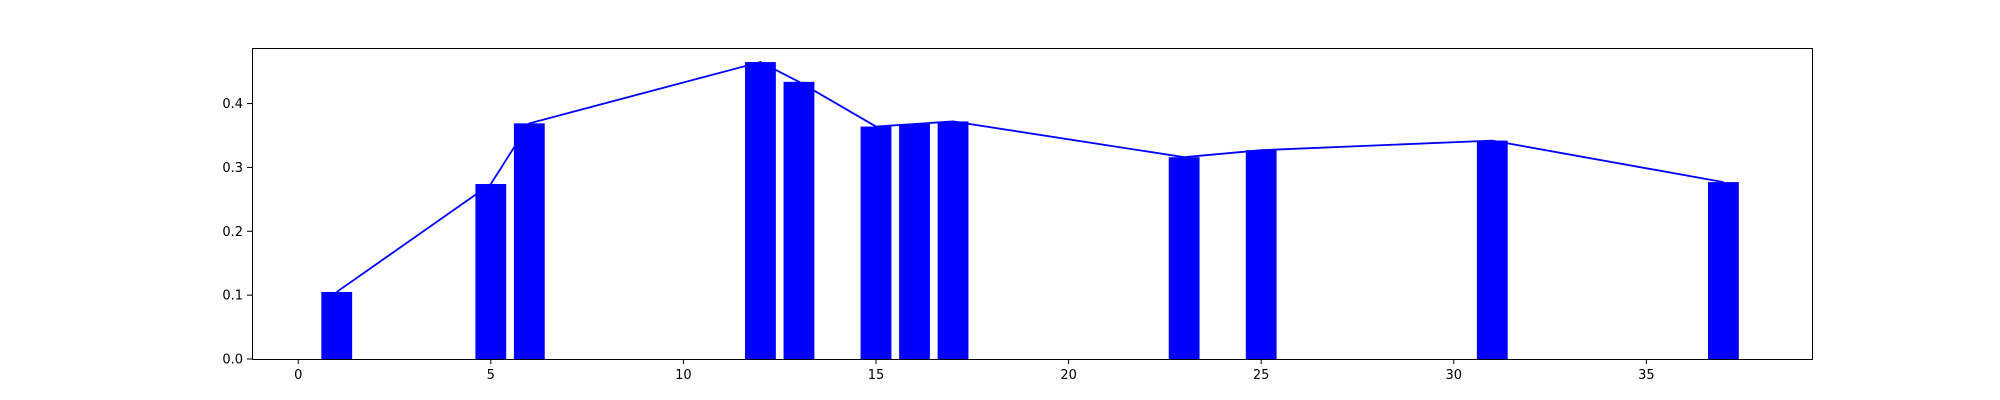  Describe the element at coordinates (232, 232) in the screenshot. I see `y-tick-label: 0.2` at that location.